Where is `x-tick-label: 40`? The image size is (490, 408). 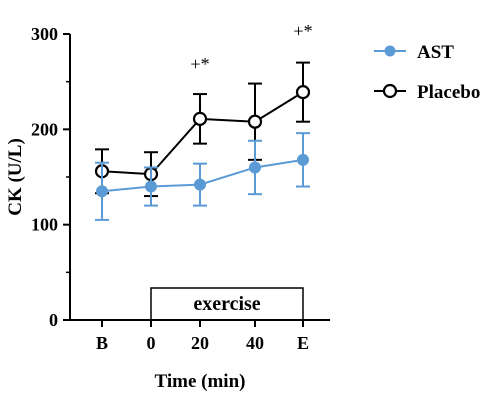
x-tick-label: 40 is located at coordinates (255, 343).